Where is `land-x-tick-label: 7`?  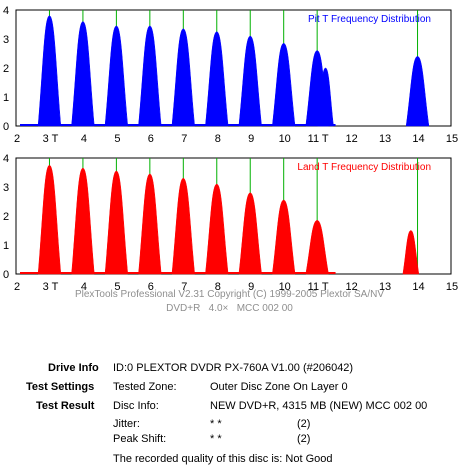
land-x-tick-label: 7 is located at coordinates (184, 287).